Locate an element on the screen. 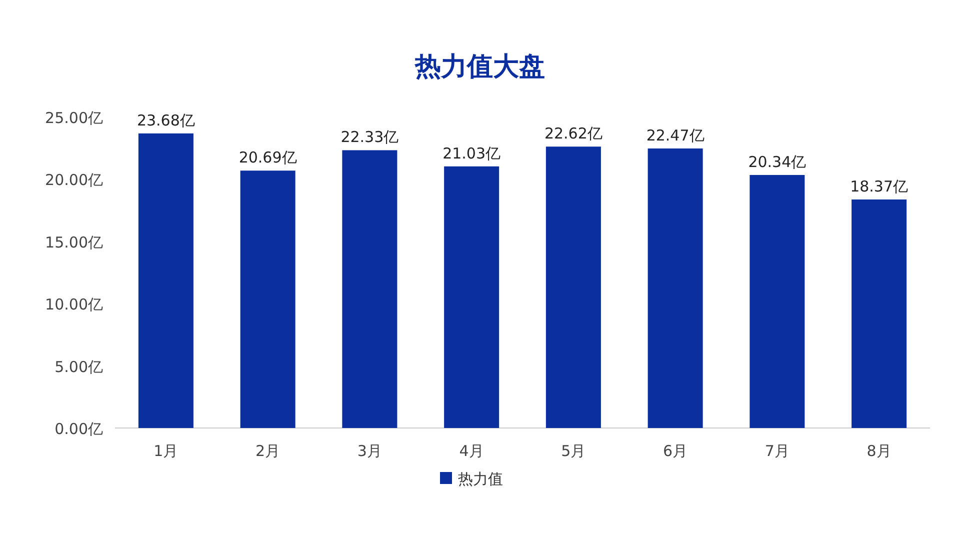 Image resolution: width=960 pixels, height=540 pixels. data-label: 20.34亿 is located at coordinates (777, 161).